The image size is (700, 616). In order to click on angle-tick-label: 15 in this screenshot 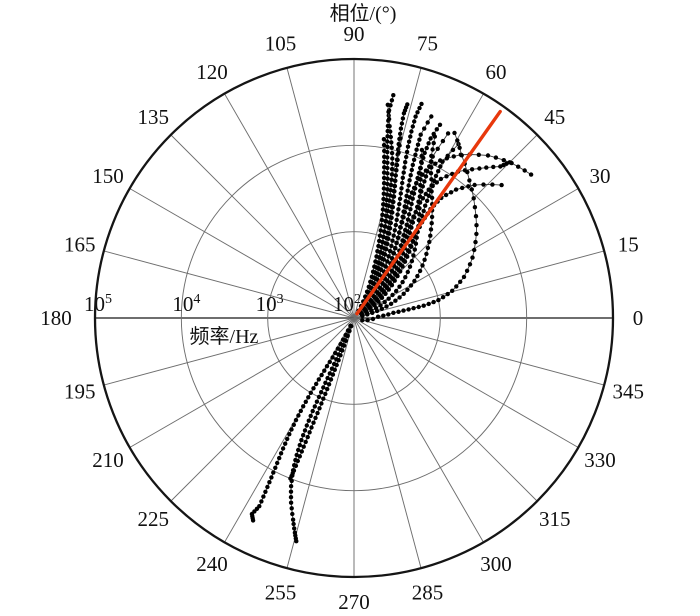, I will do `click(628, 245)`.